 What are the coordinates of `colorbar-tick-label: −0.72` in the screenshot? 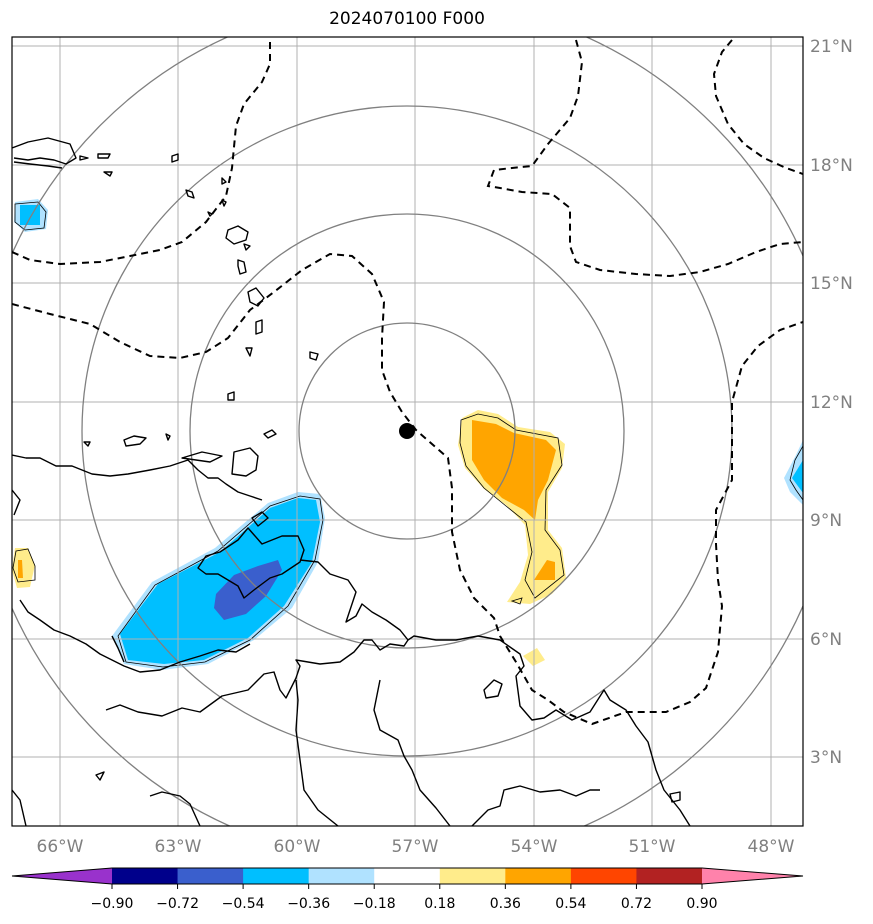 It's located at (177, 904).